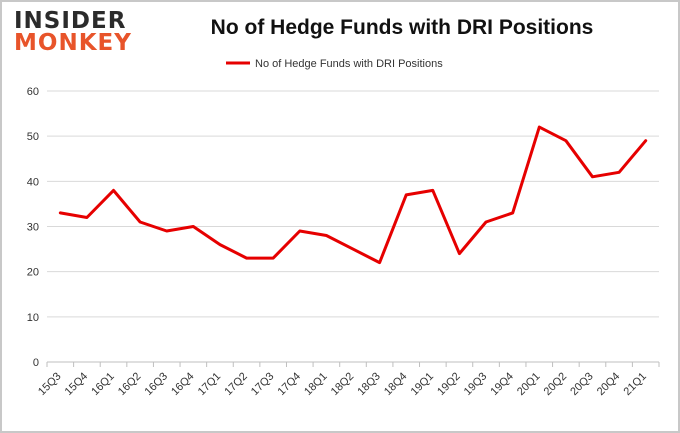  I want to click on x-tick-label: 15Q3, so click(50, 384).